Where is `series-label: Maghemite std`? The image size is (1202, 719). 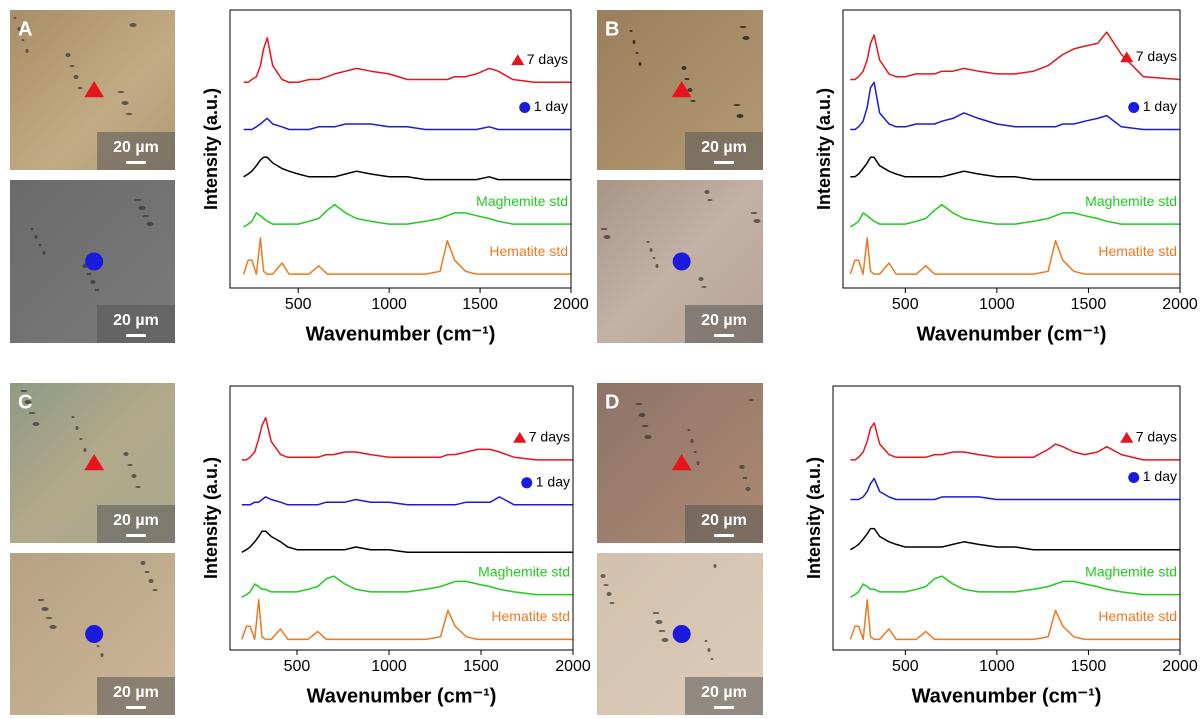 series-label: Maghemite std is located at coordinates (1131, 201).